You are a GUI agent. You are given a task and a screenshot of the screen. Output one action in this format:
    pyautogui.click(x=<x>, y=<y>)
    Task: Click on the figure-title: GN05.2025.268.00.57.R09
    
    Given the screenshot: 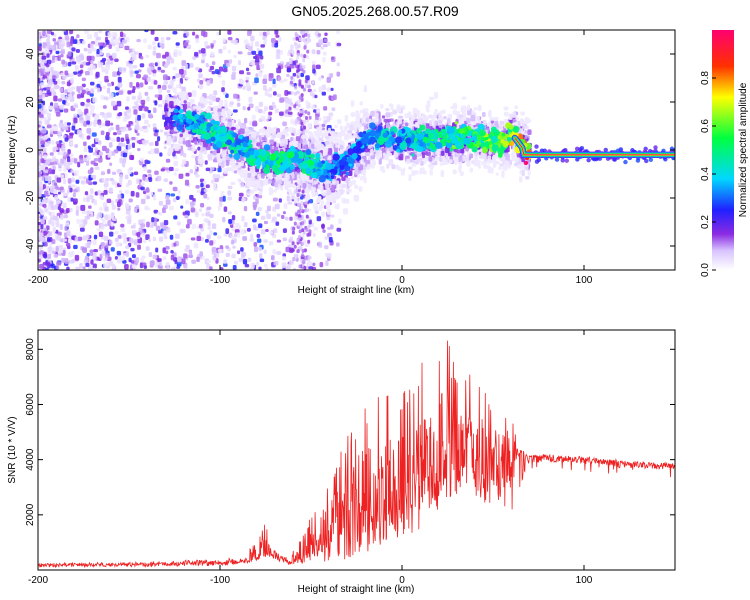 What is the action you would take?
    pyautogui.click(x=375, y=11)
    